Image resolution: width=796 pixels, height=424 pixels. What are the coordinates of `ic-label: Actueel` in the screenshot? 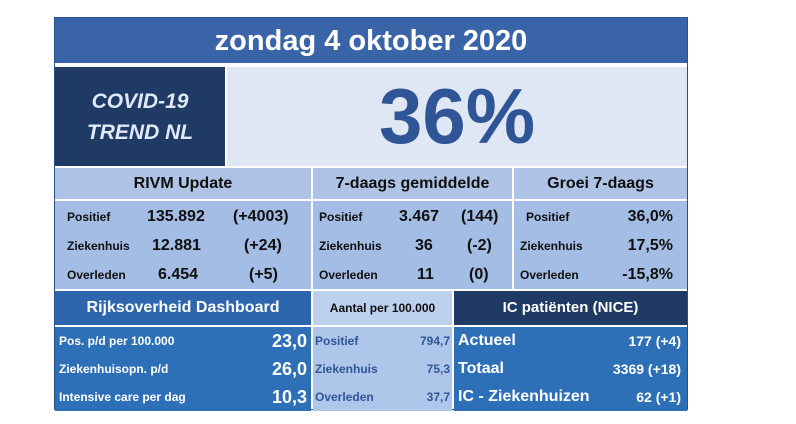 It's located at (487, 340).